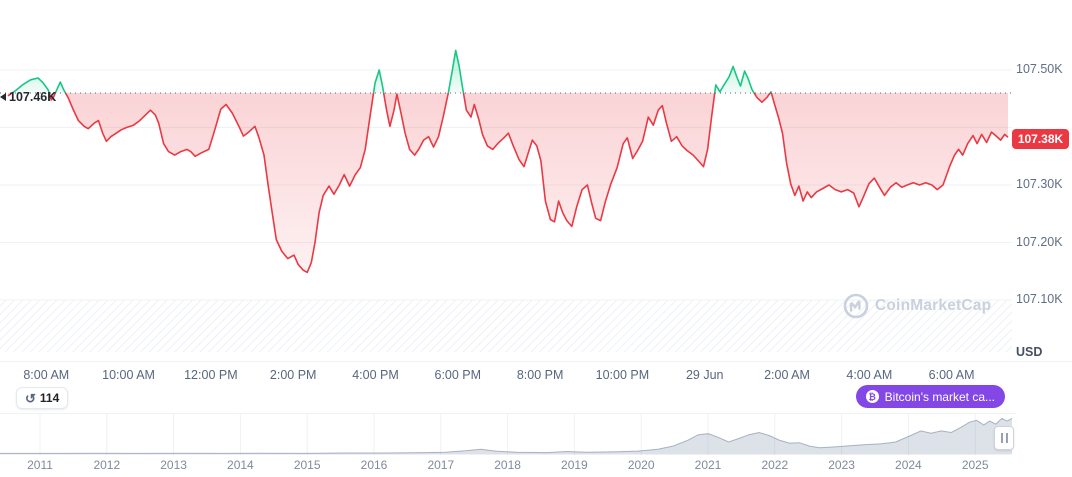 The image size is (1072, 477). I want to click on bitcoin-icon: ₿, so click(872, 396).